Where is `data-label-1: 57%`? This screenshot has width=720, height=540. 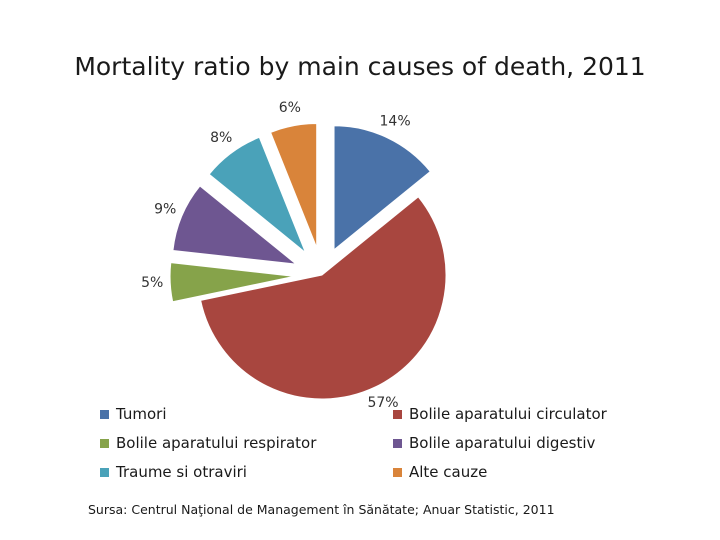
data-label-1: 57% is located at coordinates (382, 403).